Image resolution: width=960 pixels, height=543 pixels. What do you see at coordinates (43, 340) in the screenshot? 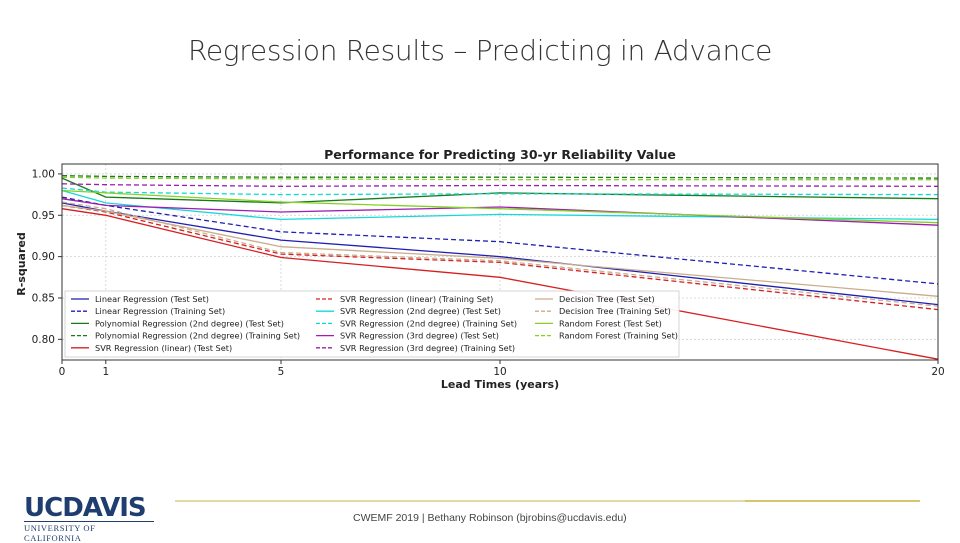
I see `y-tick-label: 0.80` at bounding box center [43, 340].